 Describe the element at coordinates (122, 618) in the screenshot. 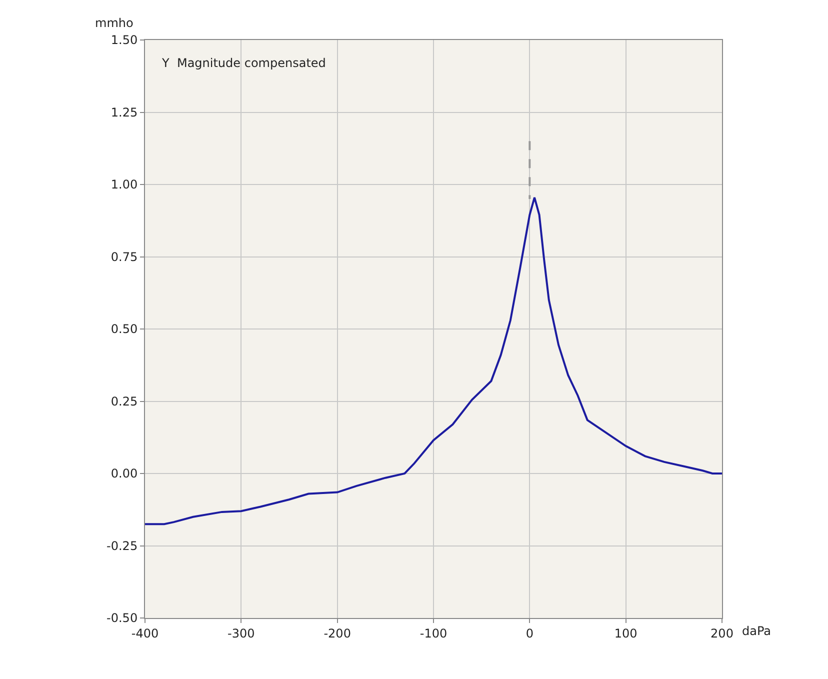

I see `y-tick-label: -0.50` at that location.